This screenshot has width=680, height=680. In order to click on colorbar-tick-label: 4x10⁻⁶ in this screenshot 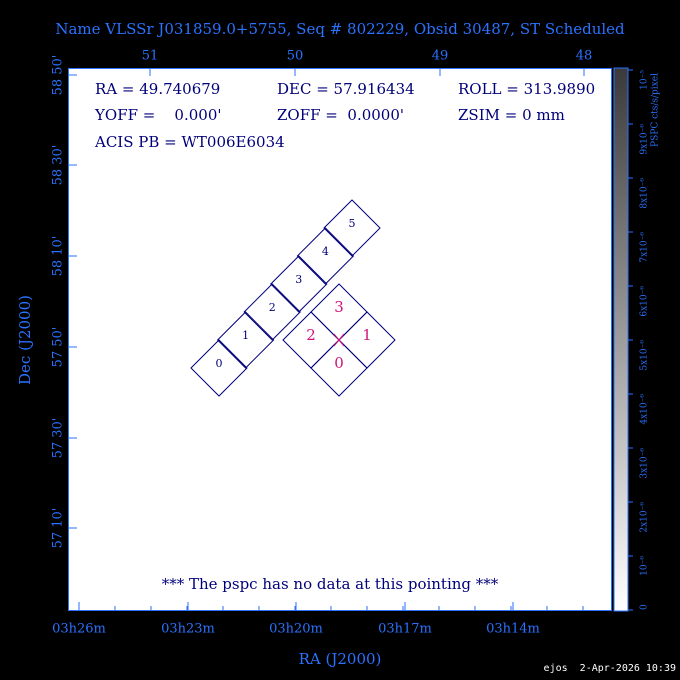, I will do `click(645, 409)`.